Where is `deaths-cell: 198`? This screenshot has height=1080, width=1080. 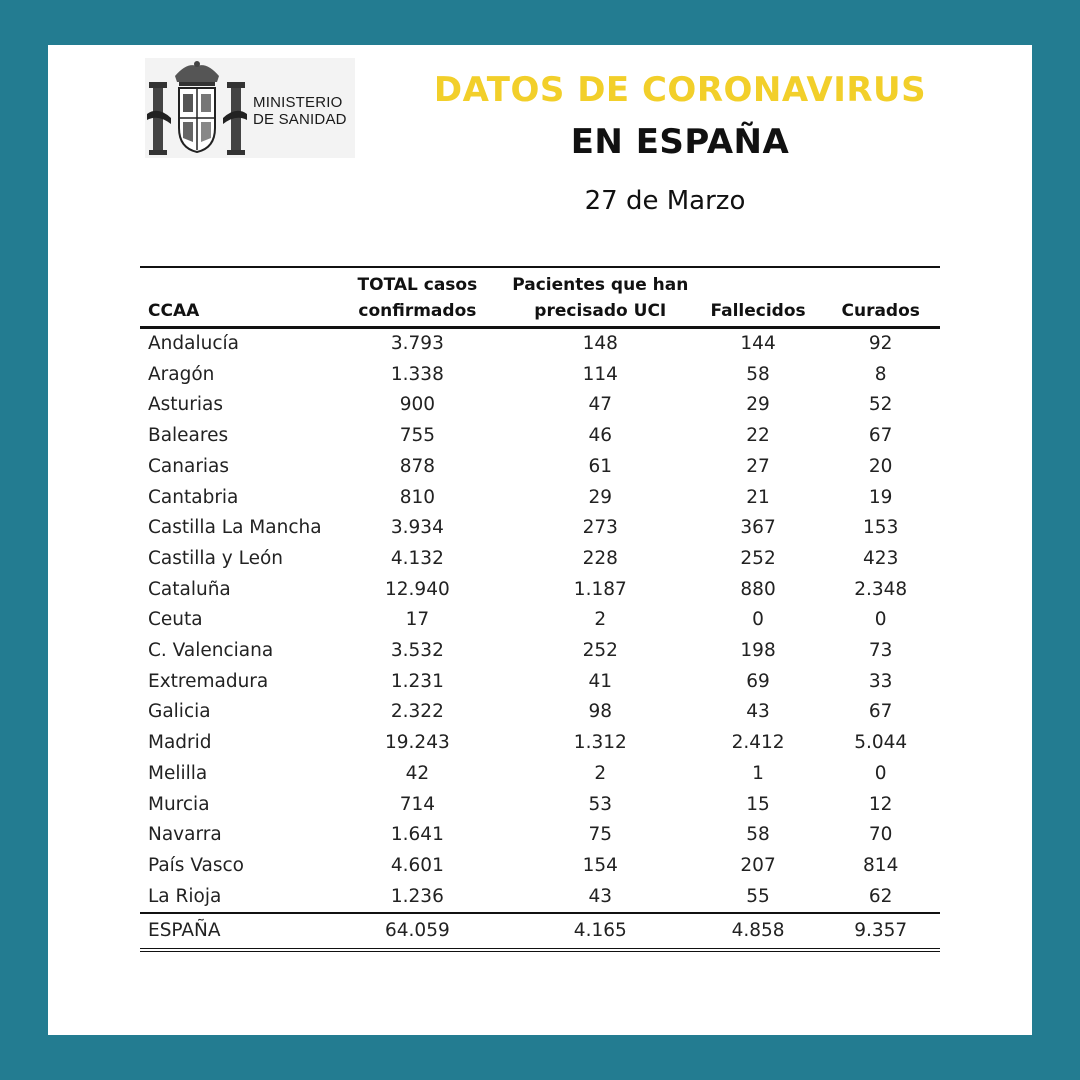
deaths-cell: 198 is located at coordinates (758, 651).